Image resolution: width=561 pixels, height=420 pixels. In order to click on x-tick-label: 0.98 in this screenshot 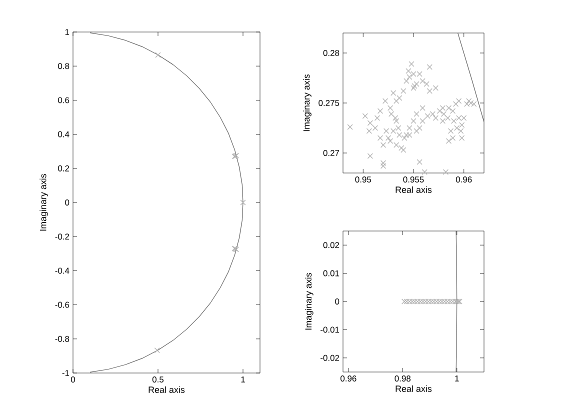, I will do `click(402, 379)`.